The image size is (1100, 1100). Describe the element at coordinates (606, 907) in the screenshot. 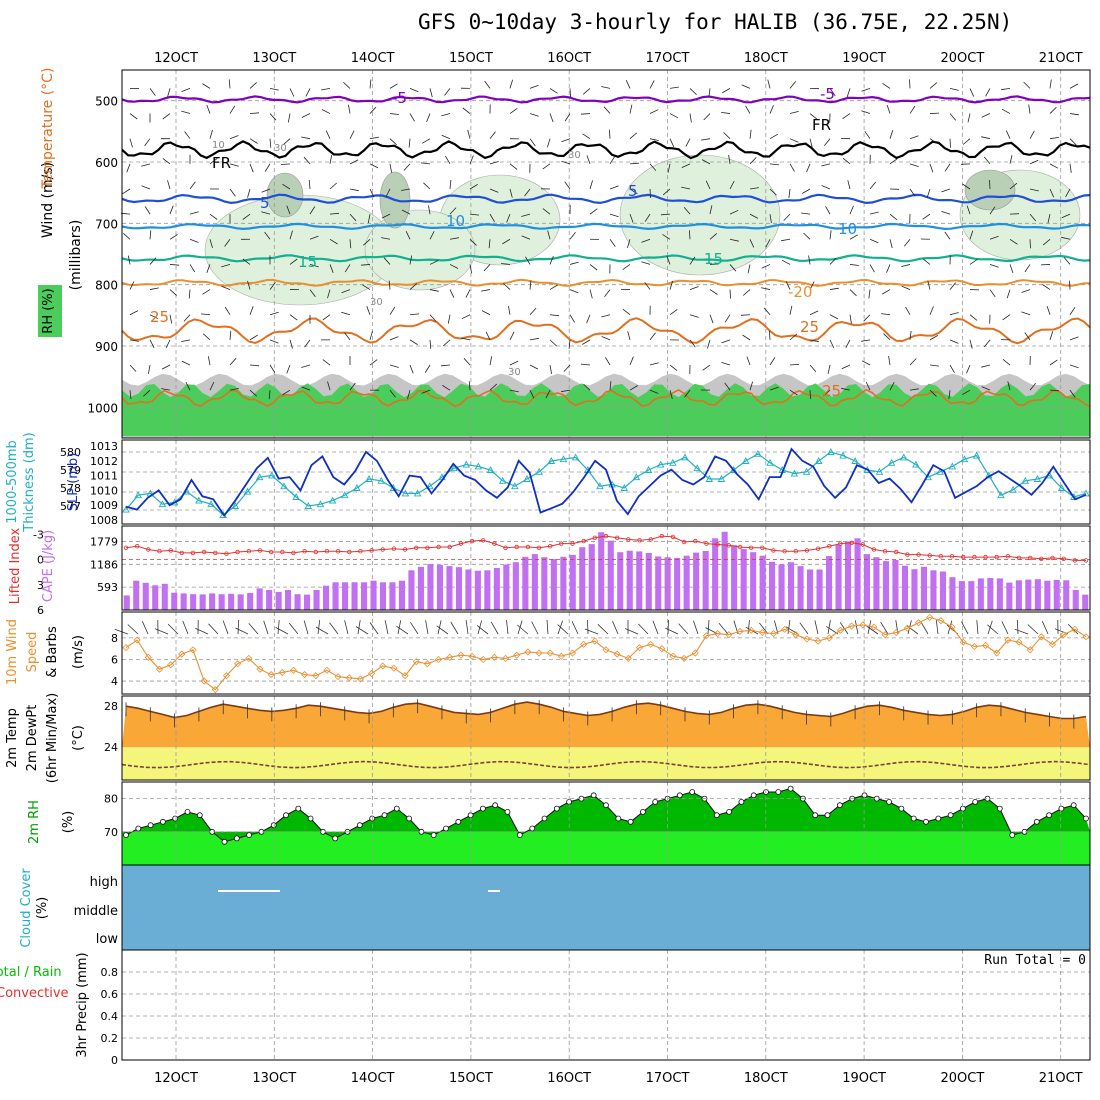

I see `cloud-cover-fill` at that location.